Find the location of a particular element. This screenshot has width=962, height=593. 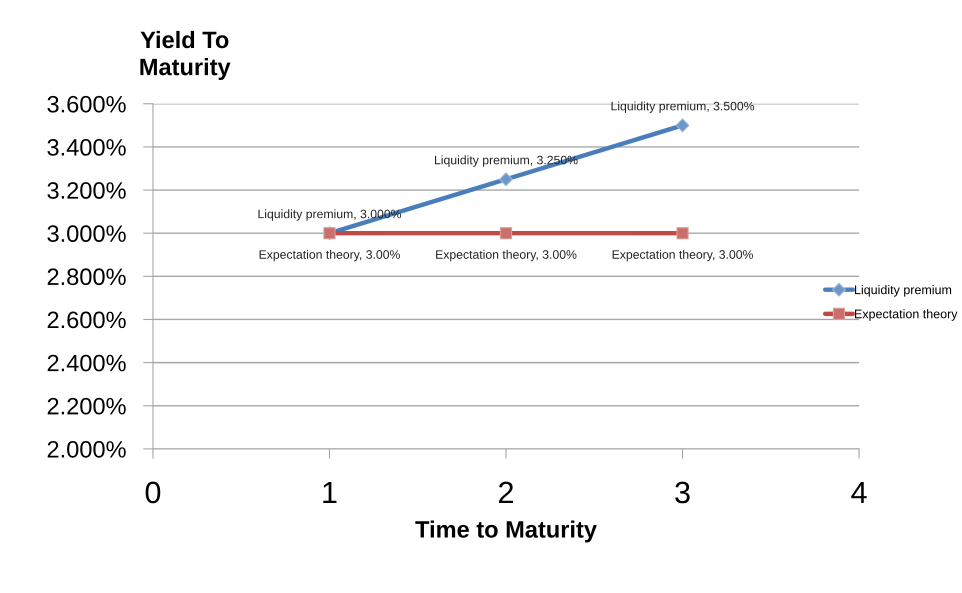

x-tick-label: 4 is located at coordinates (859, 492).